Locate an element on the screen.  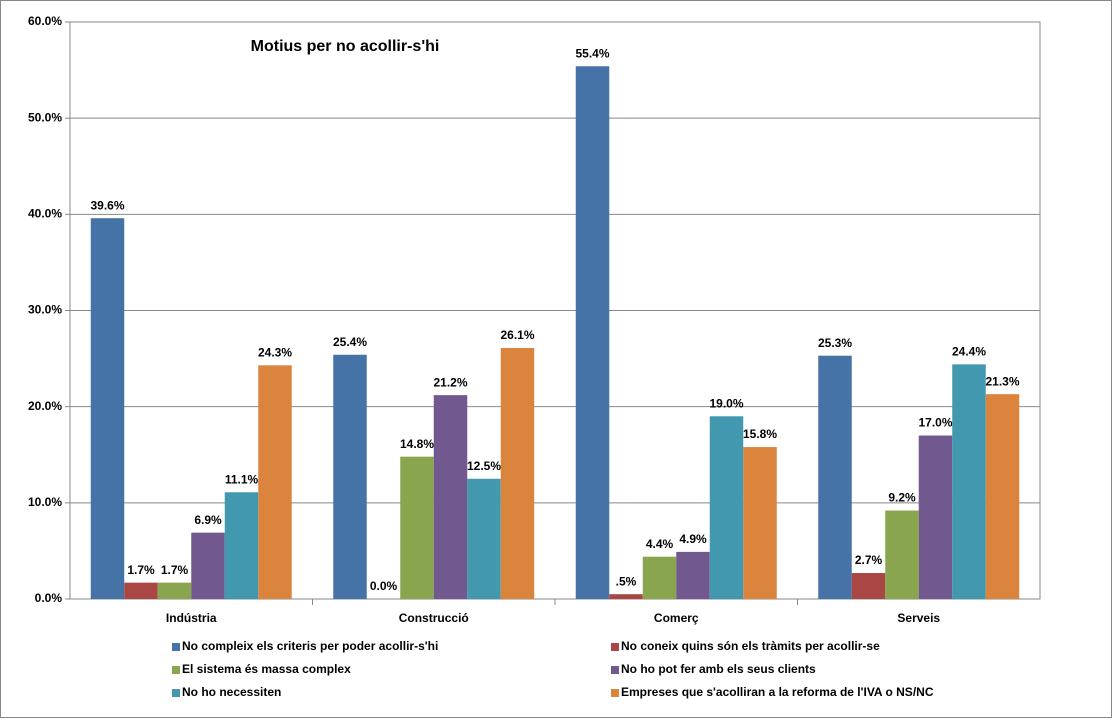
data-label: 0.0% is located at coordinates (384, 586).